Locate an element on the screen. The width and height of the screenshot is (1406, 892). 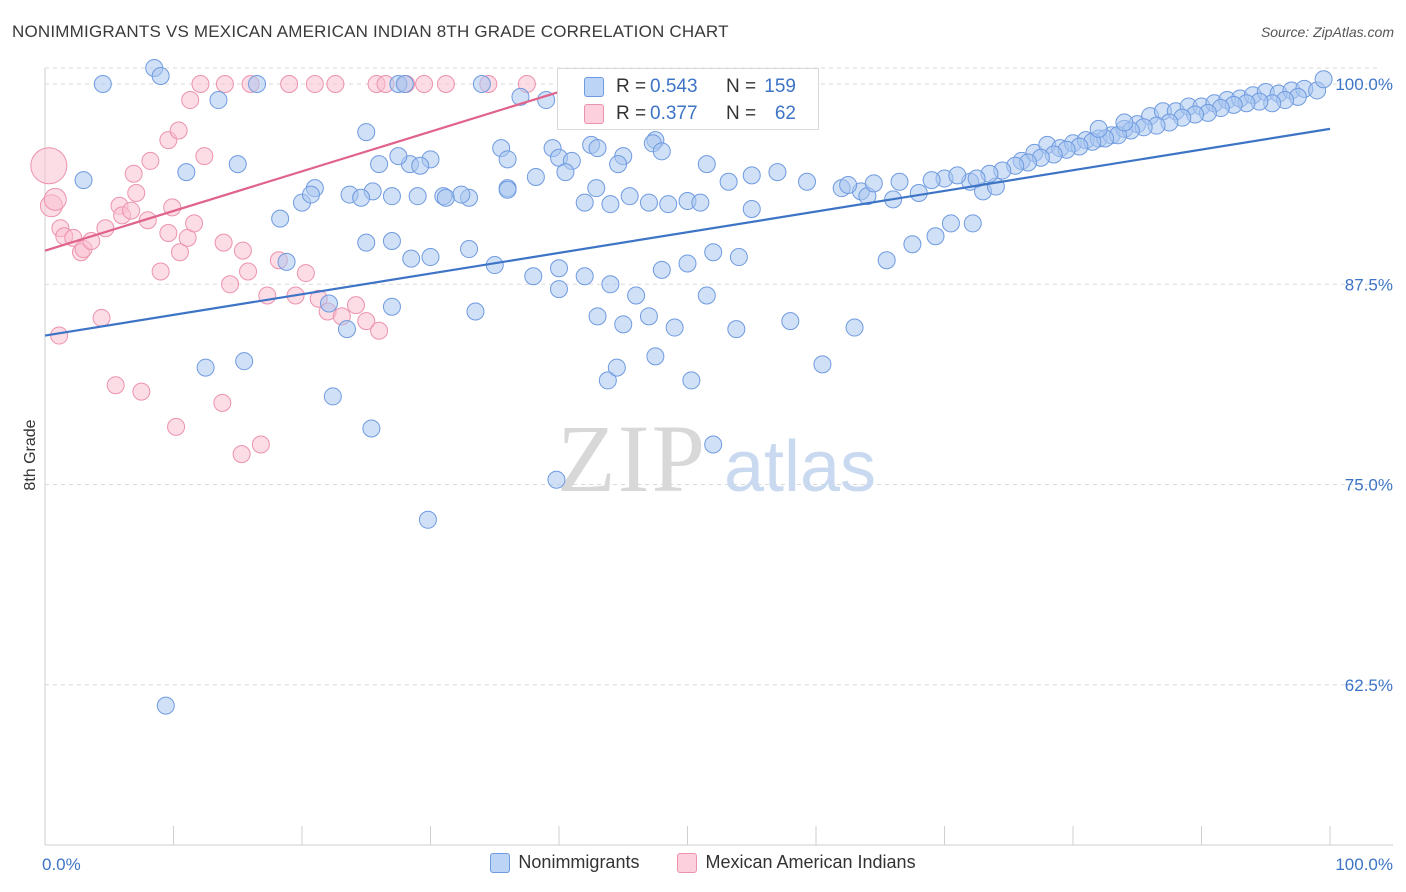
legend-swatch-blue is located at coordinates (500, 862).